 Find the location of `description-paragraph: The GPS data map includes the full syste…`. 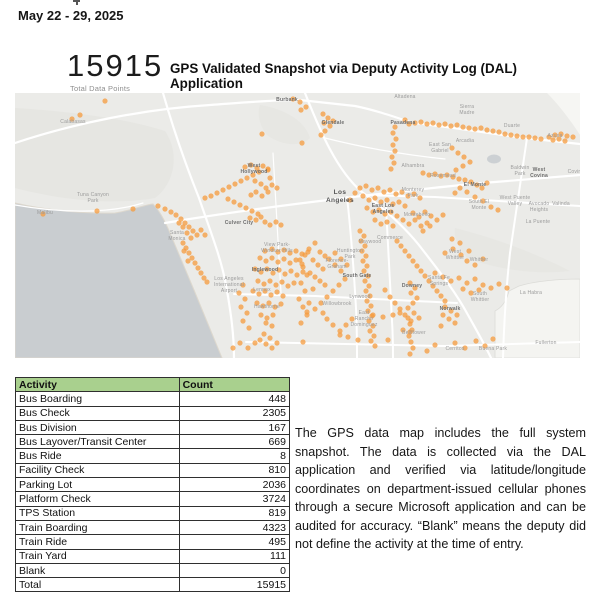

description-paragraph: The GPS data map includes the full syste… is located at coordinates (440, 488).